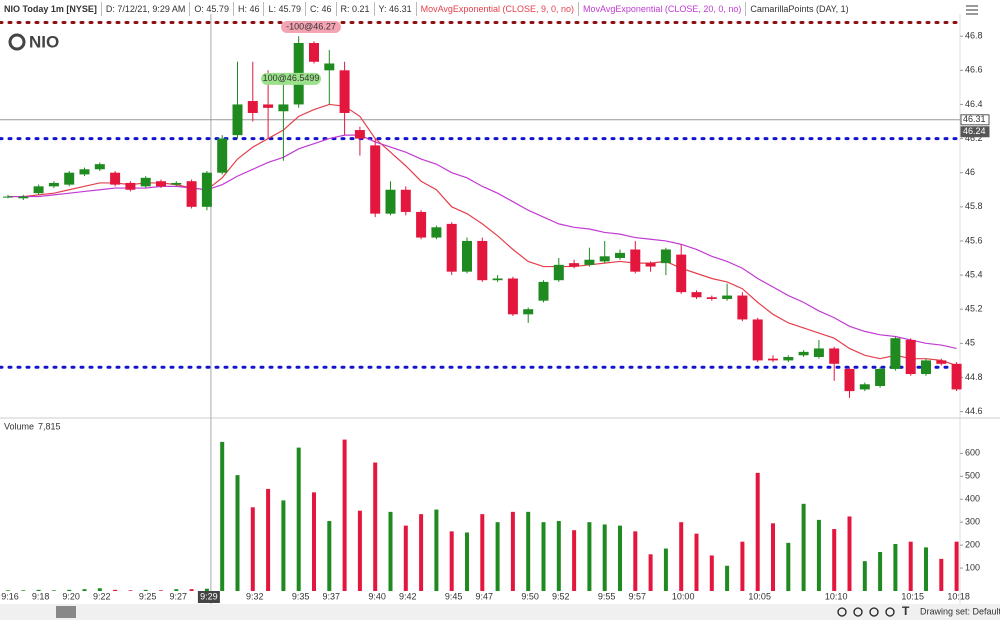 The image size is (1000, 620). I want to click on footer: Drawing set: Default, so click(960, 611).